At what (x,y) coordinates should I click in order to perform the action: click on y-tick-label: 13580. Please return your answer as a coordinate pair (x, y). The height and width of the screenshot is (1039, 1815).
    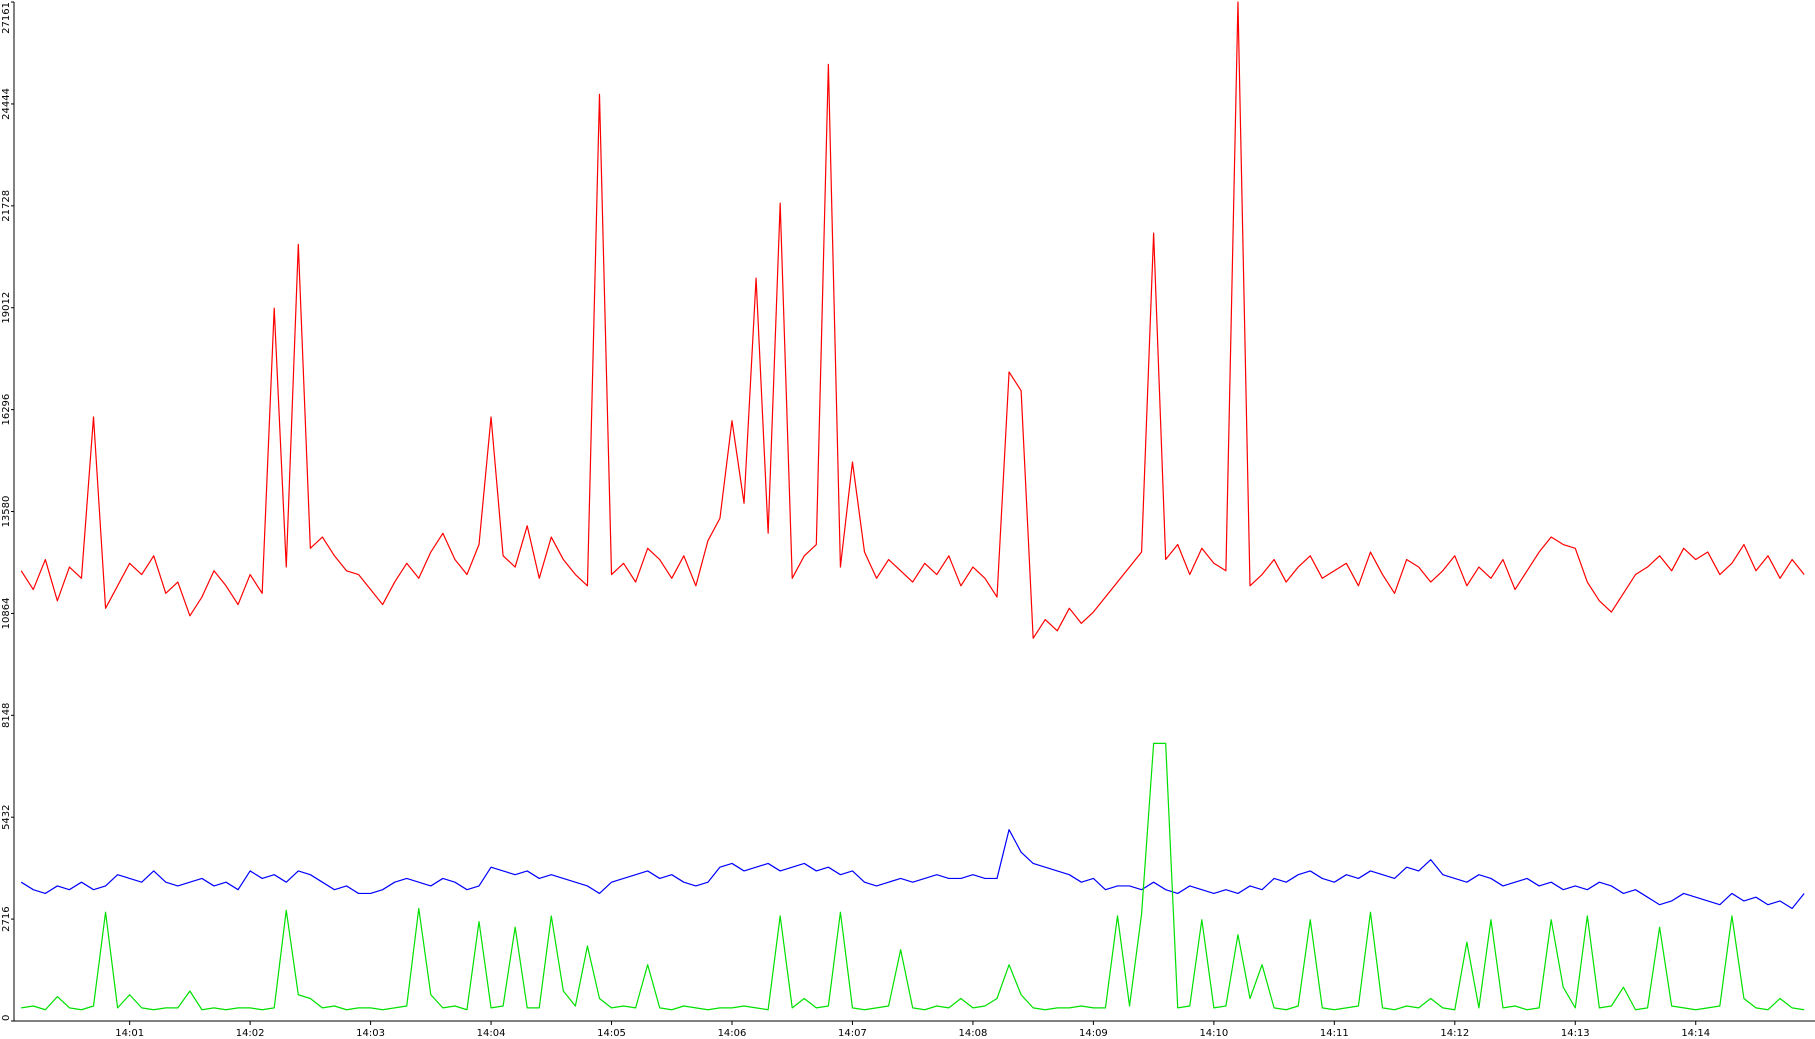
    Looking at the image, I should click on (6, 512).